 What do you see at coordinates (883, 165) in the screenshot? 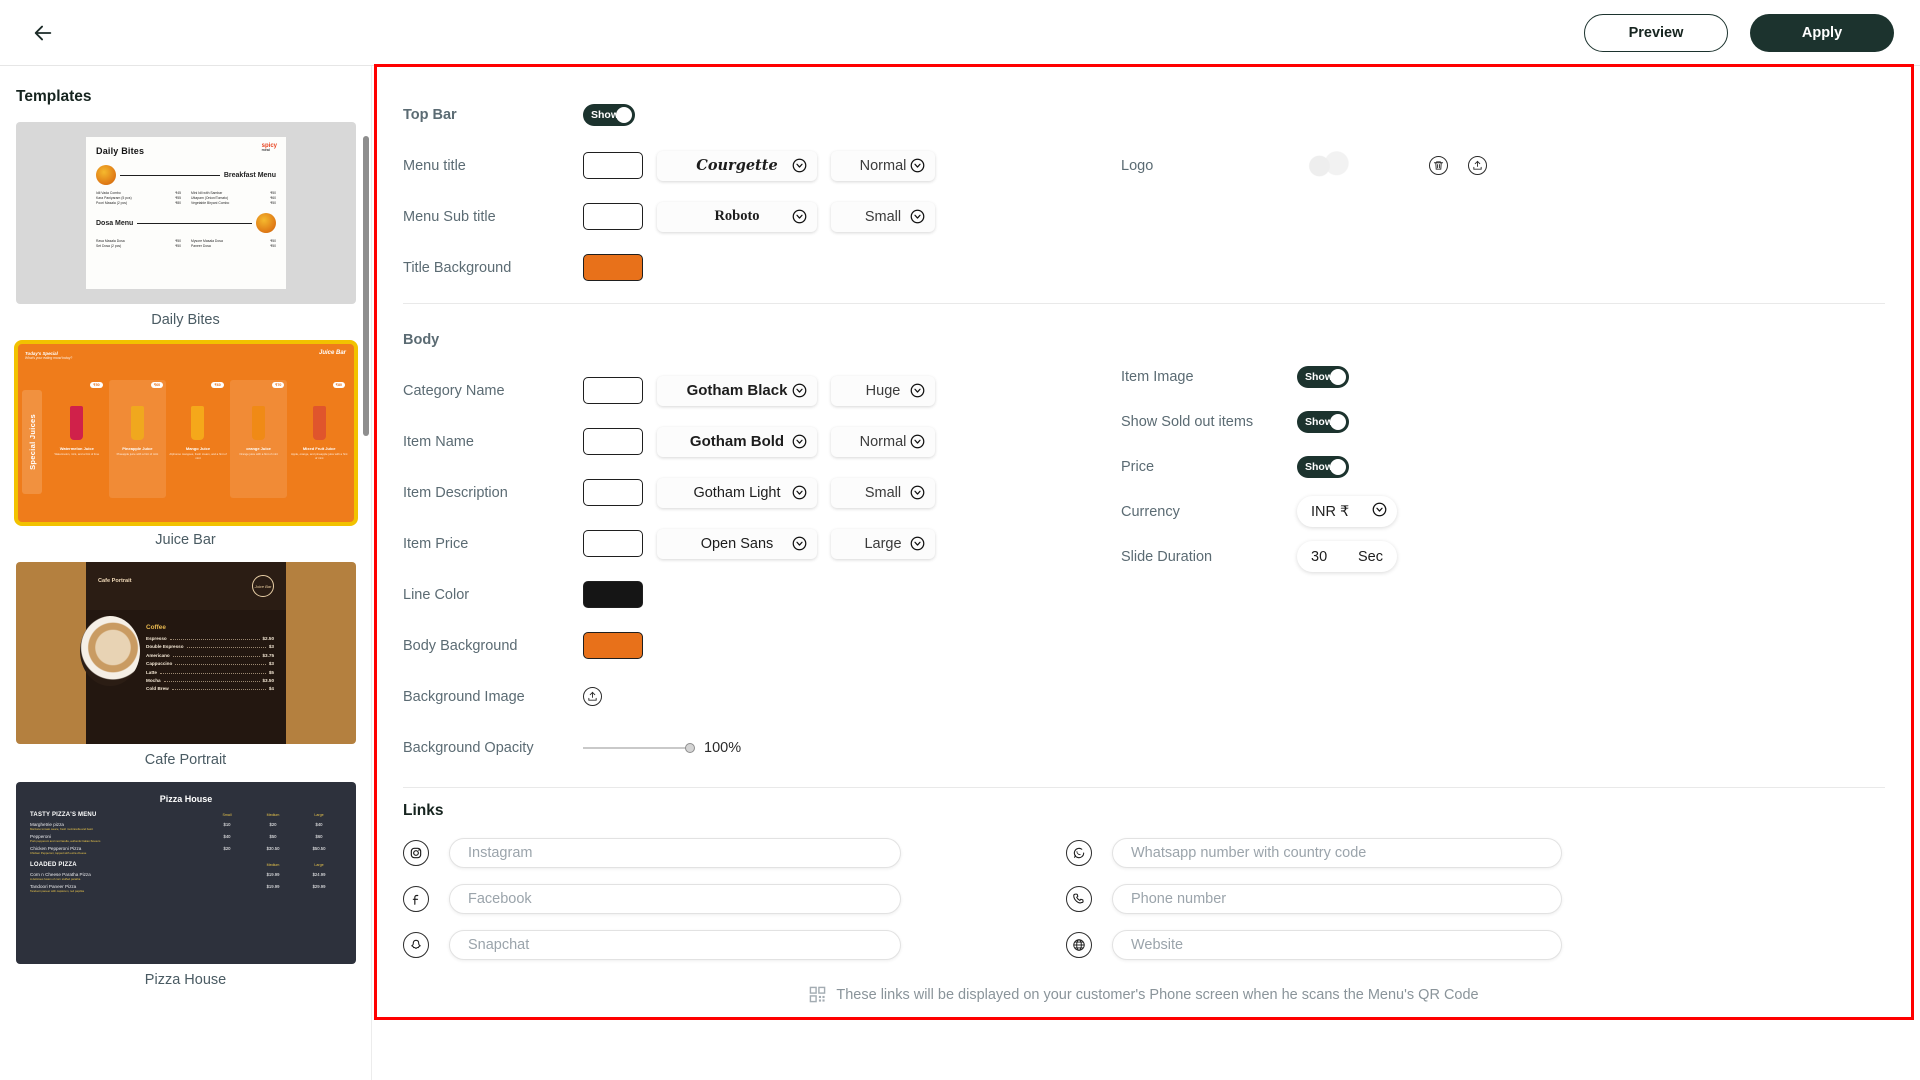
I see `menu-title-size-select: Normal` at bounding box center [883, 165].